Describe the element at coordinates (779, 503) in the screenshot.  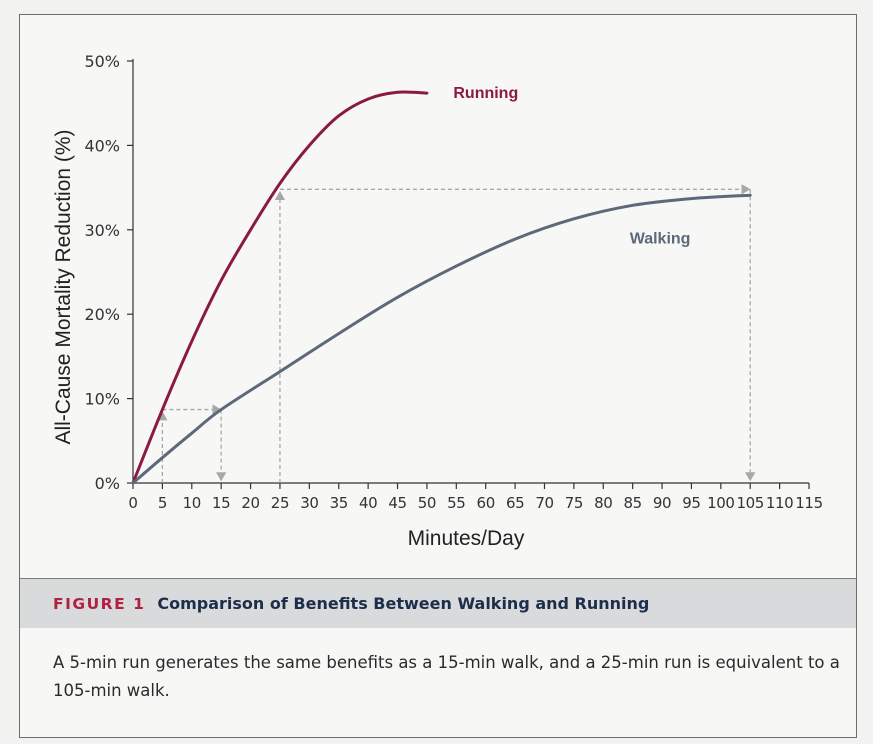
I see `x-tick-label: 110` at that location.